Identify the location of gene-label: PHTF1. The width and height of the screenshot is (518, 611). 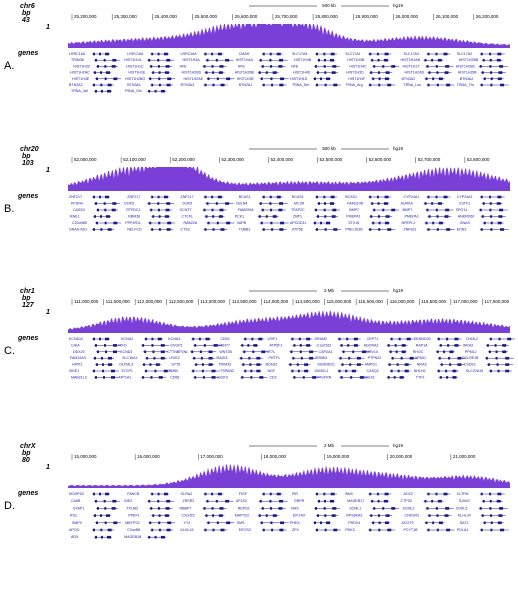
(273, 358).